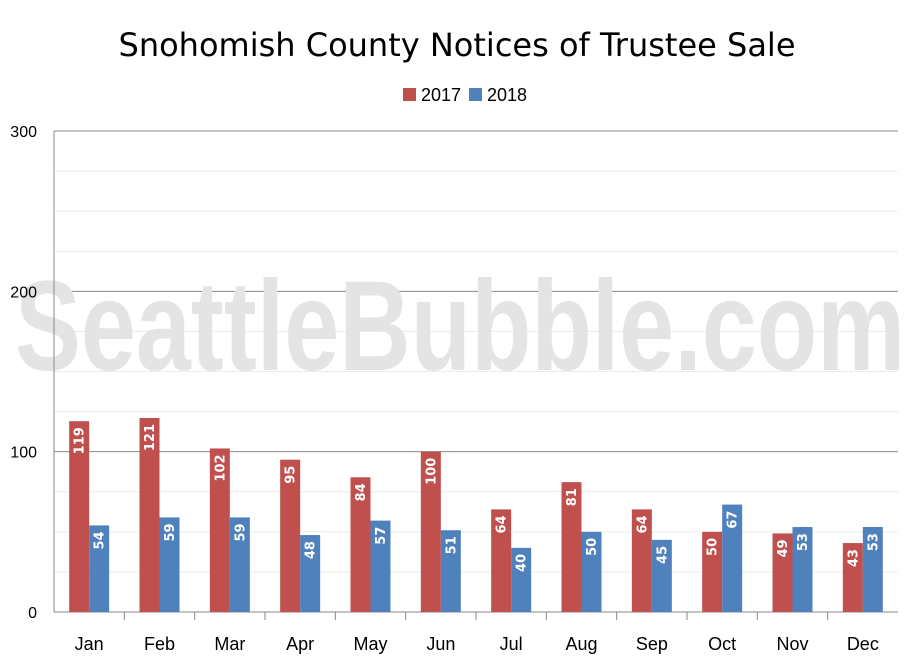  Describe the element at coordinates (457, 45) in the screenshot. I see `chart-title: Snohomish County Notices of Trustee Sale` at that location.